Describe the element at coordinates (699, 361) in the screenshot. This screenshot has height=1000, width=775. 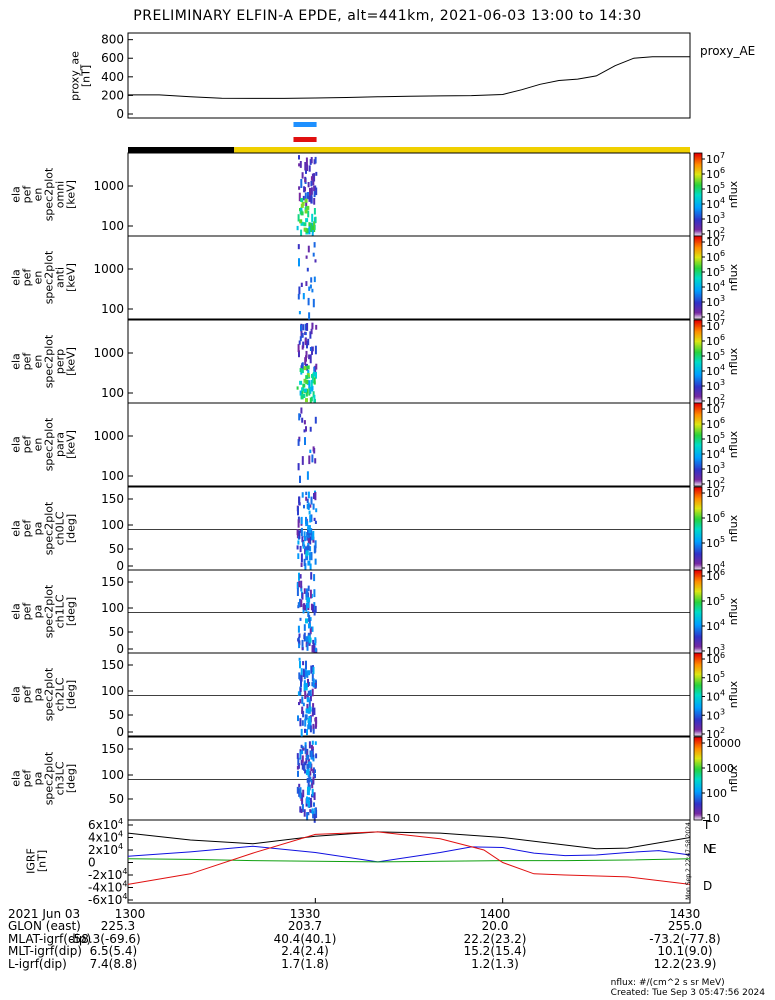
I see `colorbar` at that location.